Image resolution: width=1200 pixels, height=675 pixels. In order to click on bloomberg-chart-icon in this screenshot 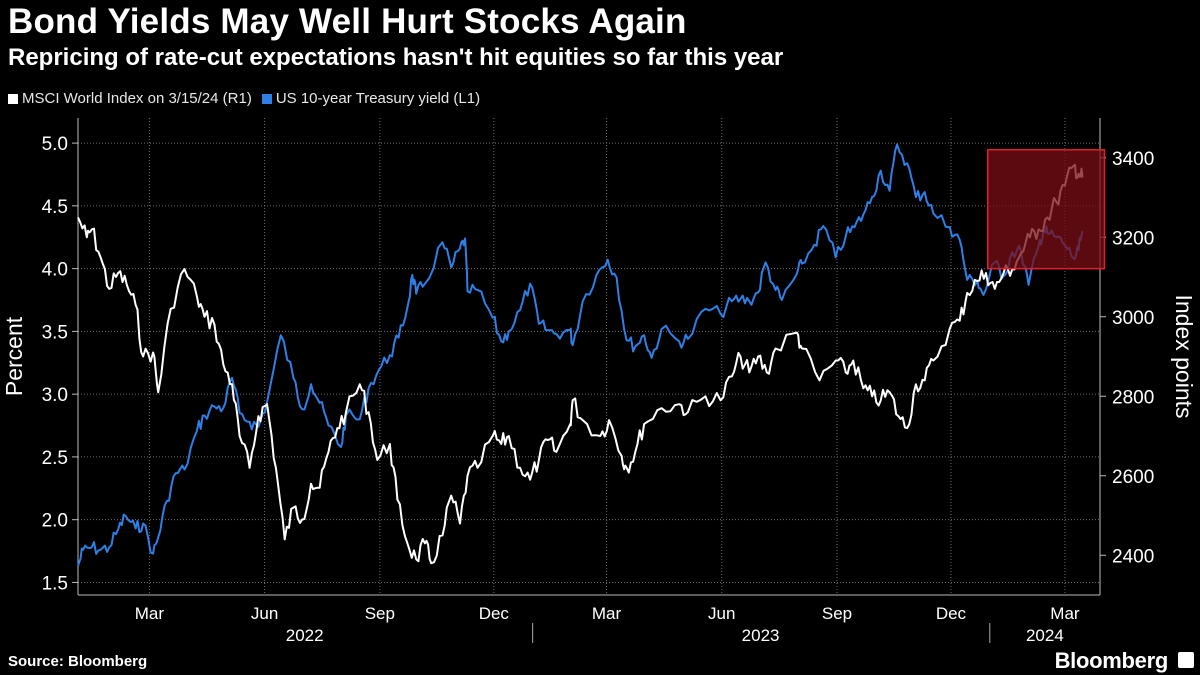, I will do `click(1186, 660)`.